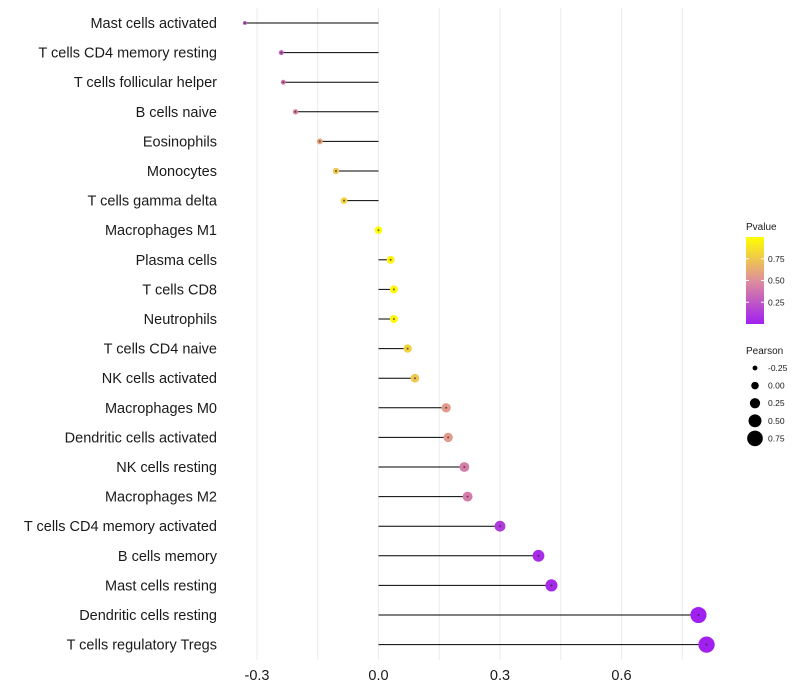 Image resolution: width=800 pixels, height=700 pixels. Describe the element at coordinates (776, 281) in the screenshot. I see `colorbar-tick-label: 0.50` at that location.